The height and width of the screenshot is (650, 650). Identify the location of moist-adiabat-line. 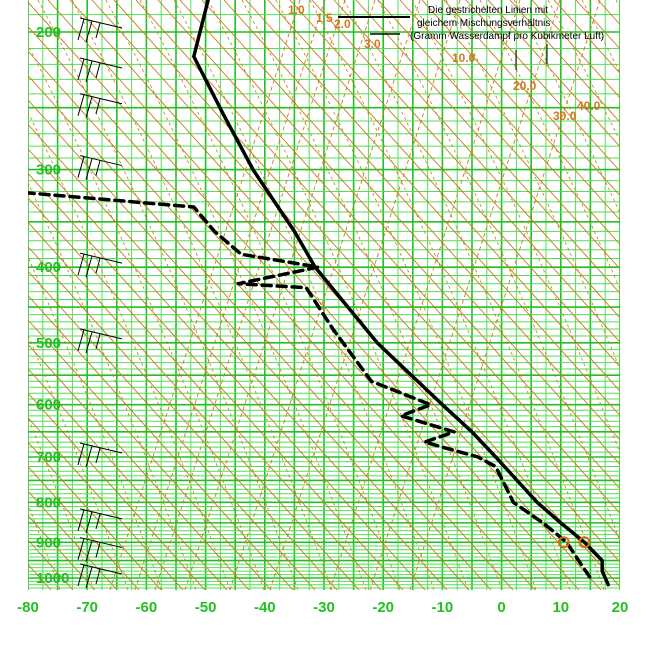
(95, 423).